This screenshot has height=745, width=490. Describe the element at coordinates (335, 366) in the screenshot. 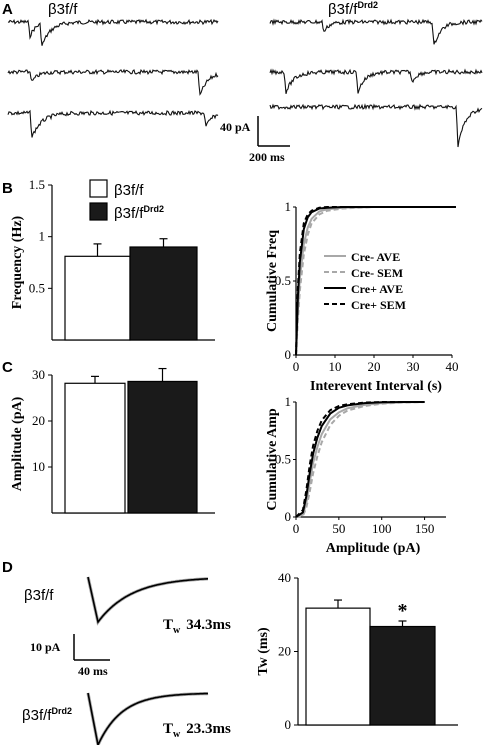

I see `x-tick-label: 10` at that location.